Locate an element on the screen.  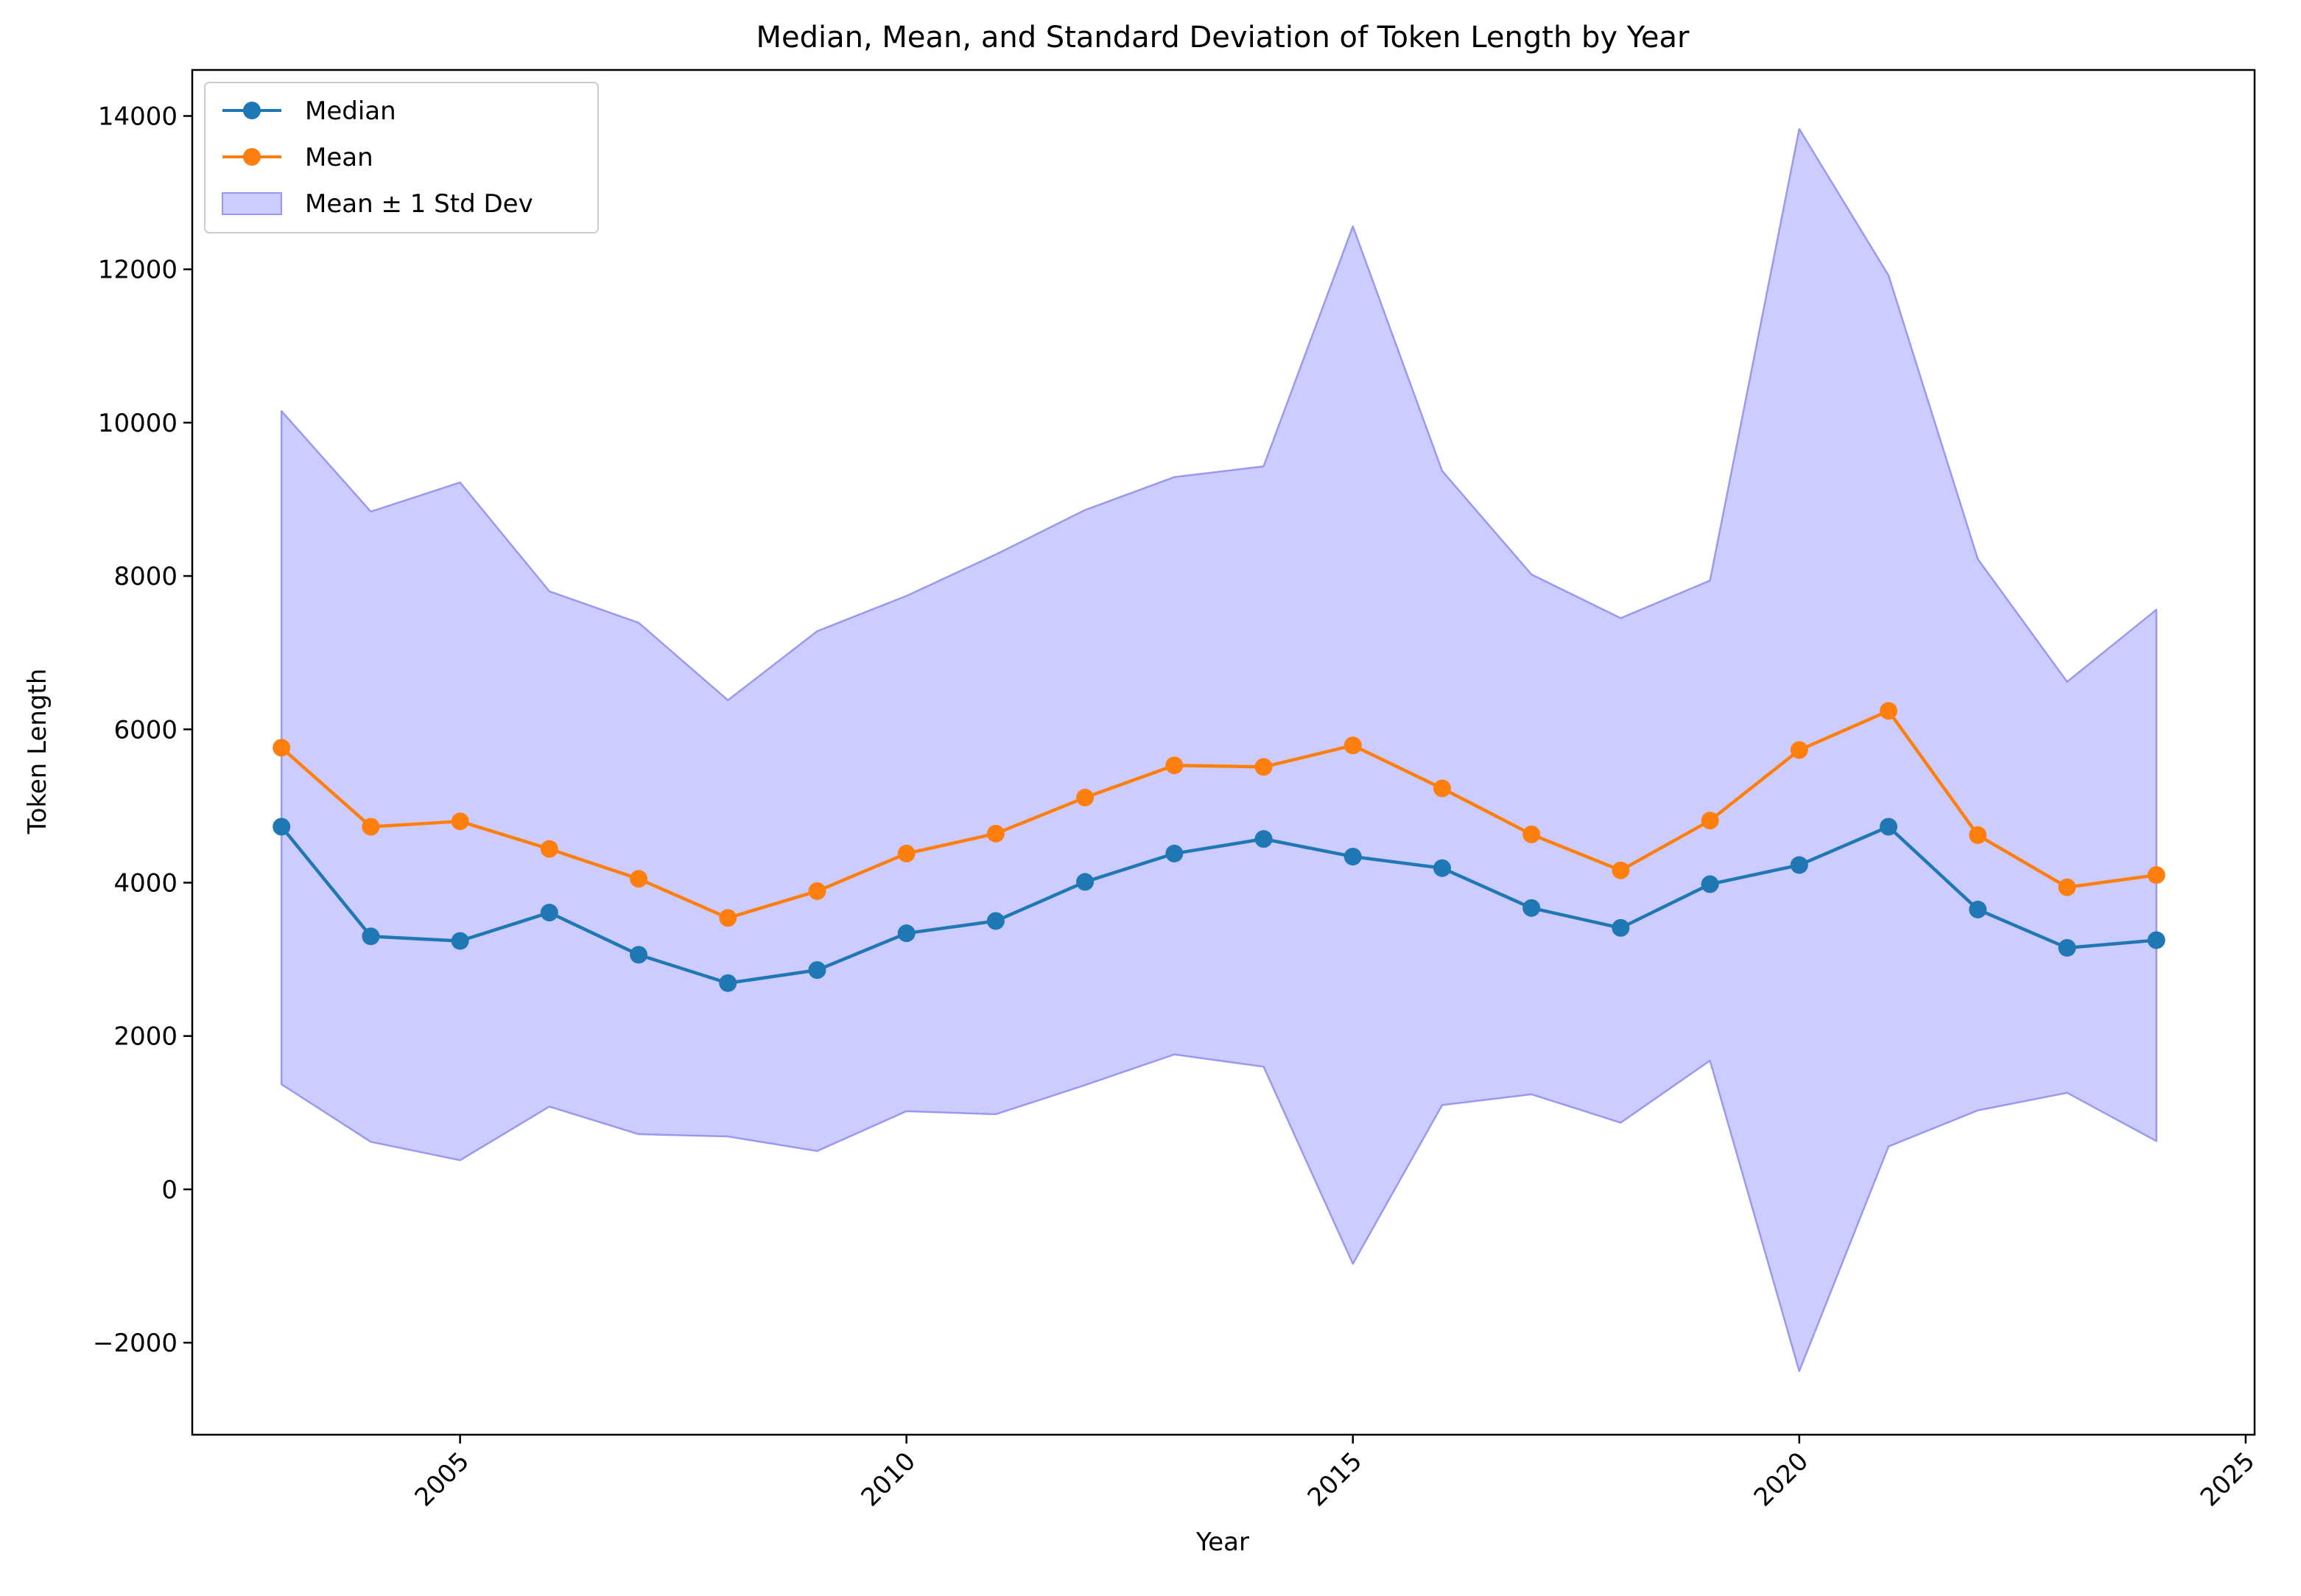
legend: Median Mean Mean ± 1 Std Dev is located at coordinates (401, 157).